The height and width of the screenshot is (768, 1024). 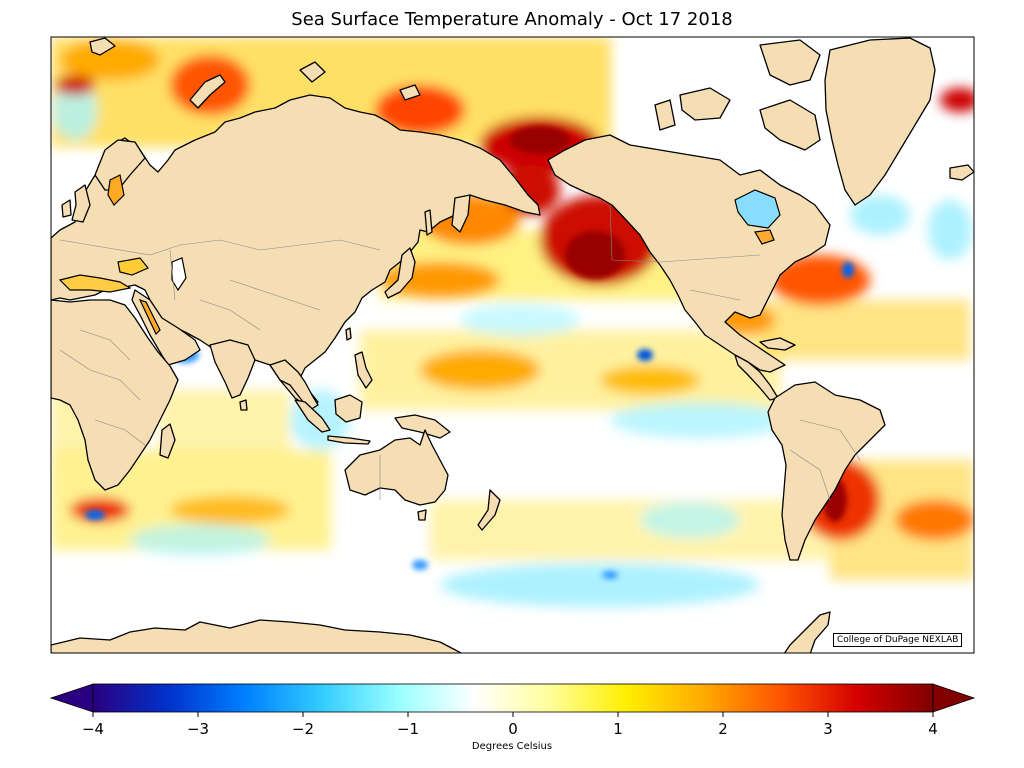 What do you see at coordinates (400, 273) in the screenshot?
I see `japan` at bounding box center [400, 273].